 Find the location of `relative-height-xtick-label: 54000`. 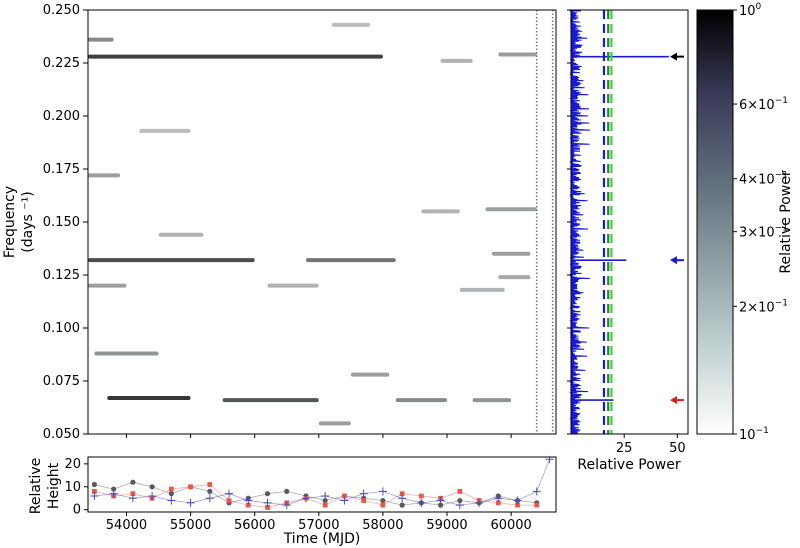

relative-height-xtick-label: 54000 is located at coordinates (126, 525).